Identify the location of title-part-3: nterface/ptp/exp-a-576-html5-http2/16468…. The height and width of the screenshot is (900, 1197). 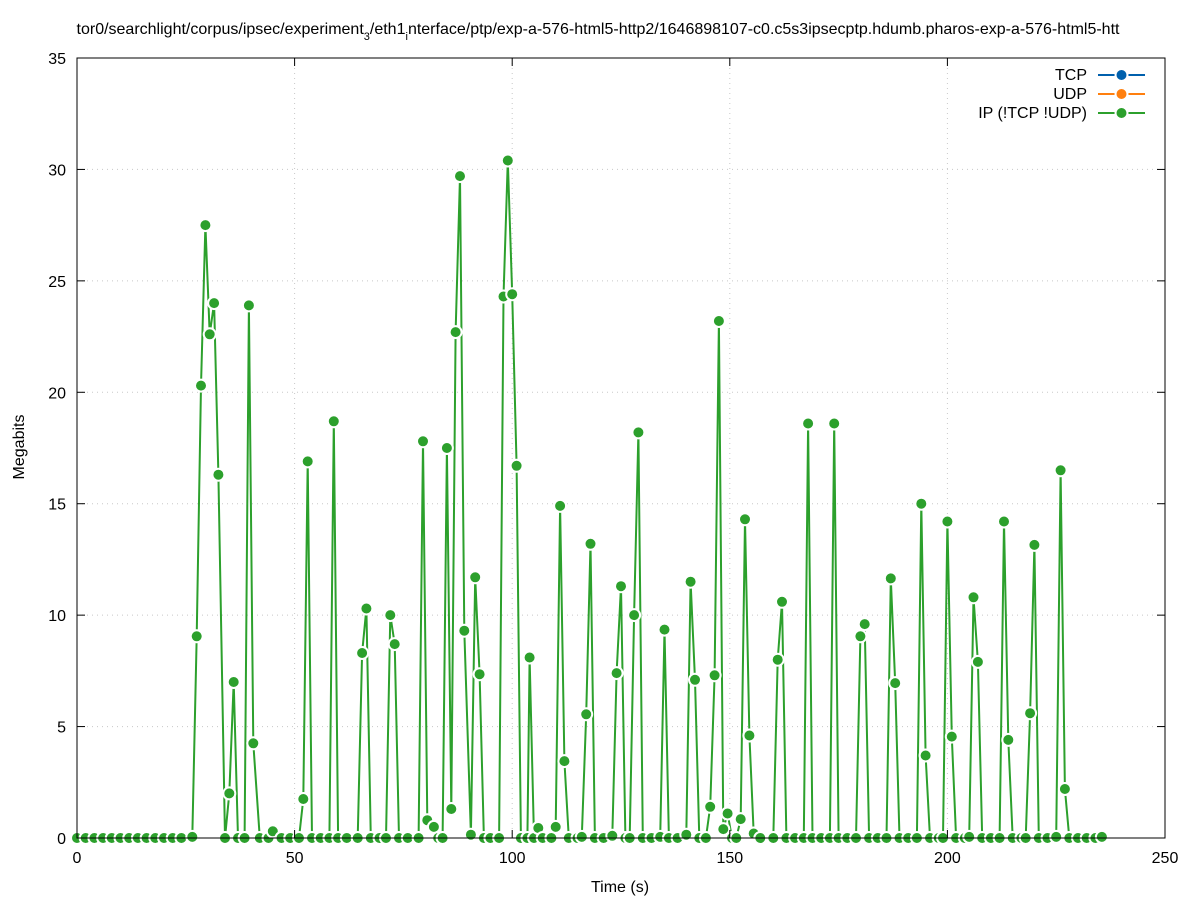
(764, 29).